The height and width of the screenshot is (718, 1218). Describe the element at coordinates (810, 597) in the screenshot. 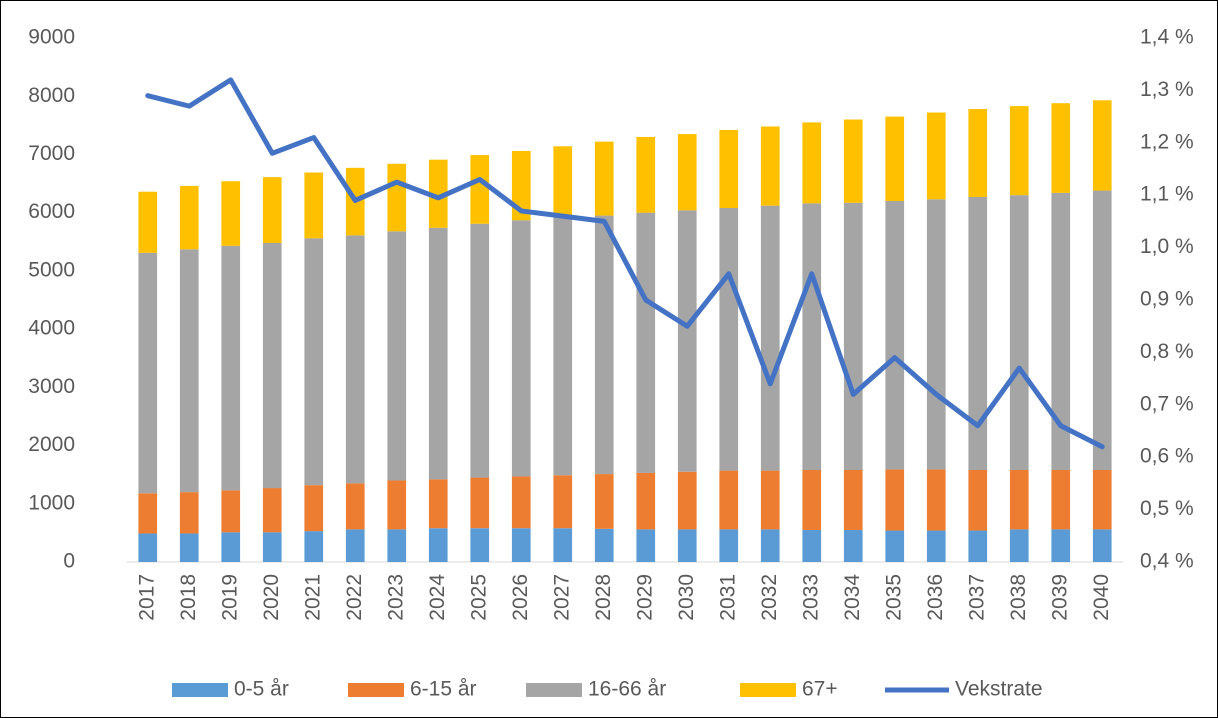

I see `x-tick-label: 2033` at that location.